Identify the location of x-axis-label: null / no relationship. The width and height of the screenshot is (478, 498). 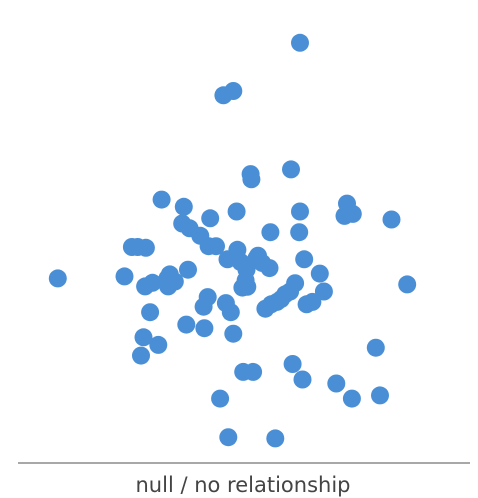
(243, 485).